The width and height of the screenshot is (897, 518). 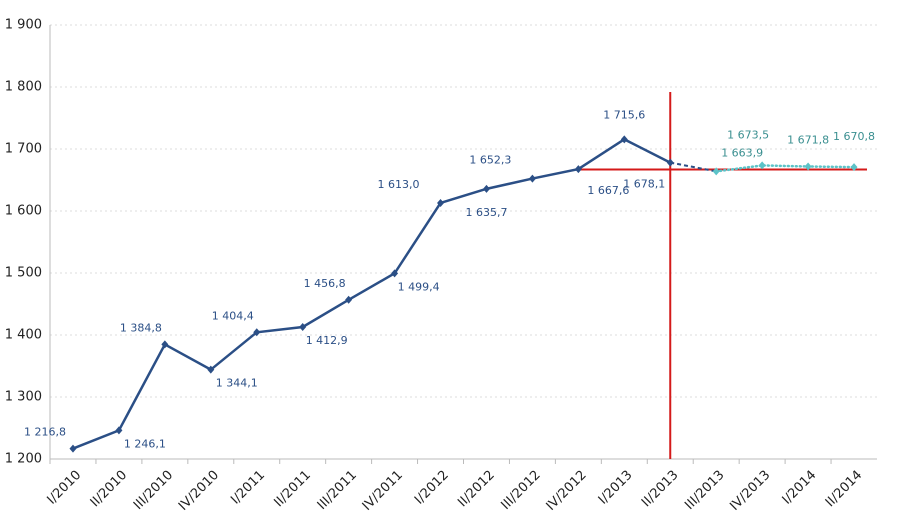 I want to click on data-label: 1 635,7, so click(x=486, y=212).